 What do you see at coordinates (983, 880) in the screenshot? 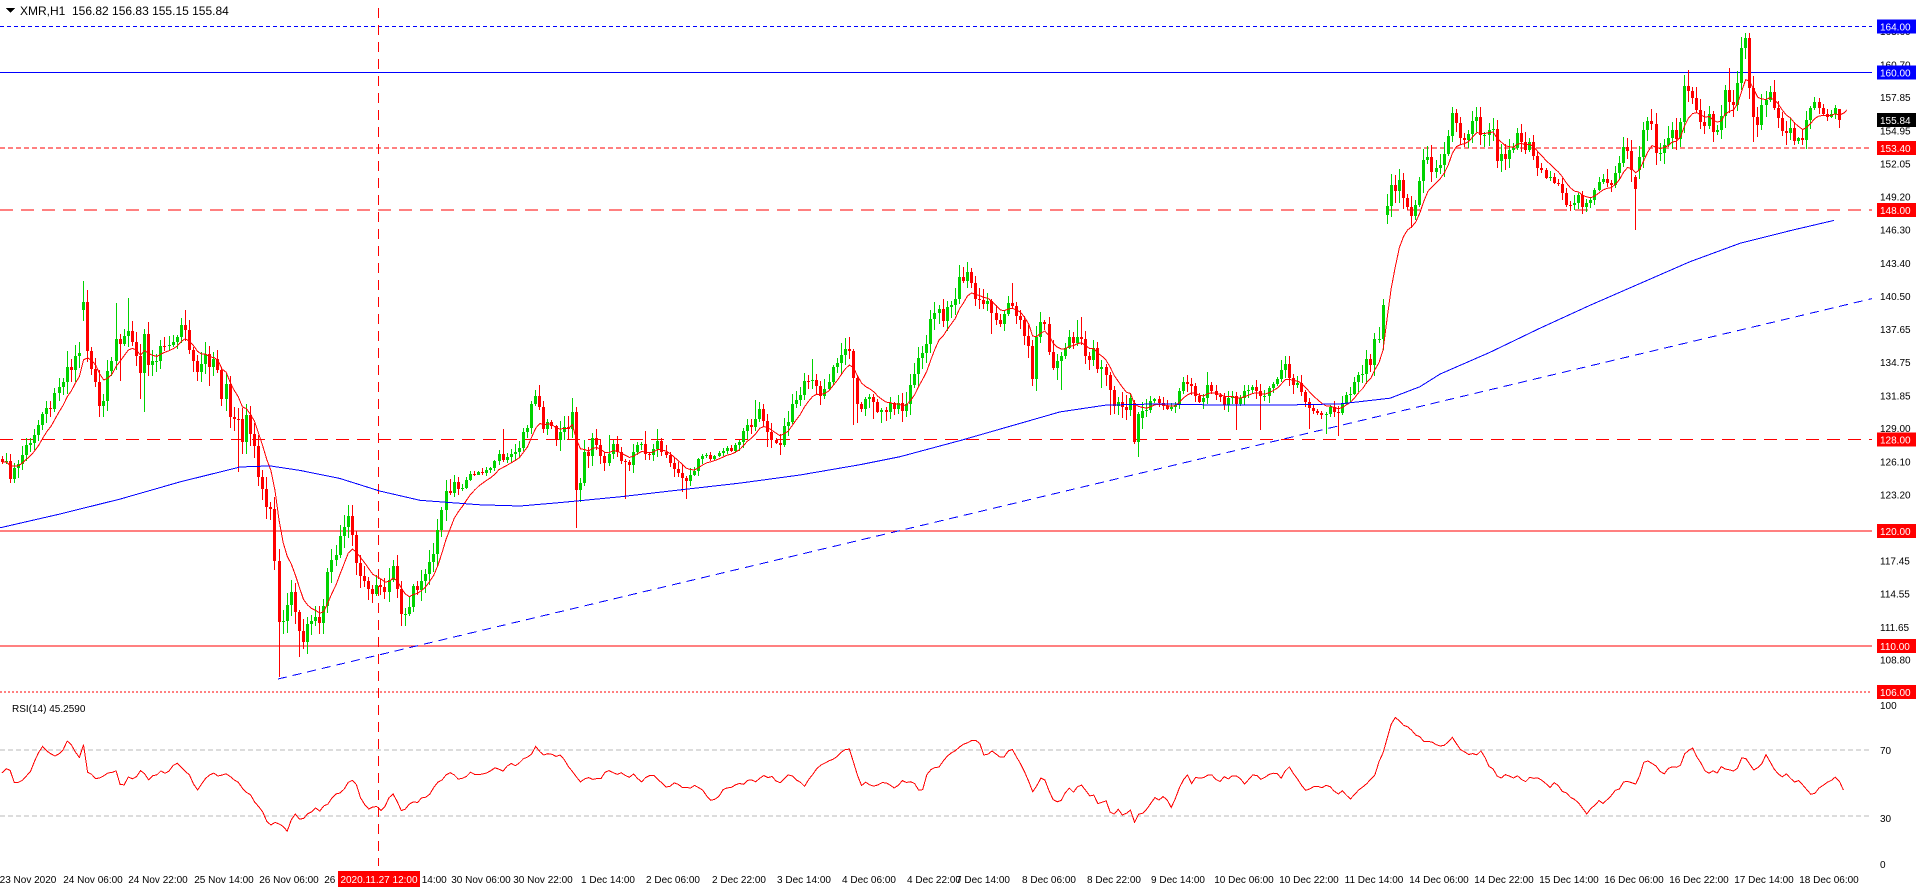
I see `svg-text: 7 Dec 14:00` at bounding box center [983, 880].